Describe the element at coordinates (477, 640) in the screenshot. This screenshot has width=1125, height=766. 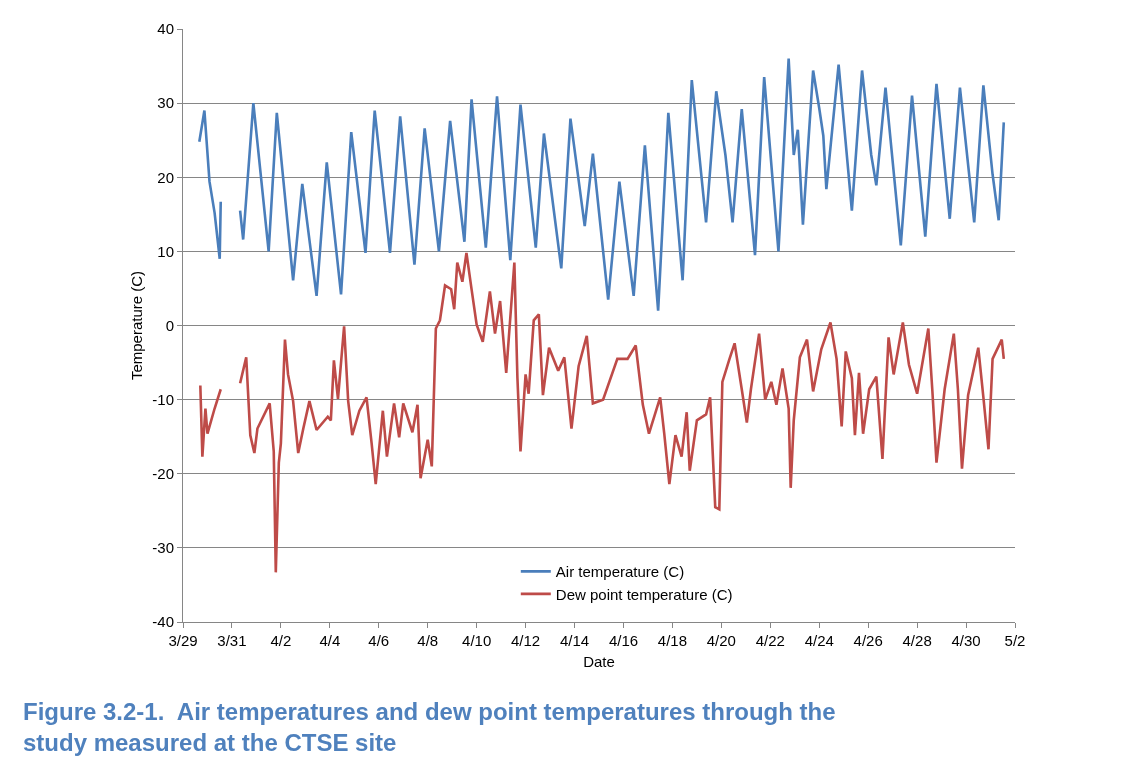
I see `x-tick-label: 4/10` at that location.